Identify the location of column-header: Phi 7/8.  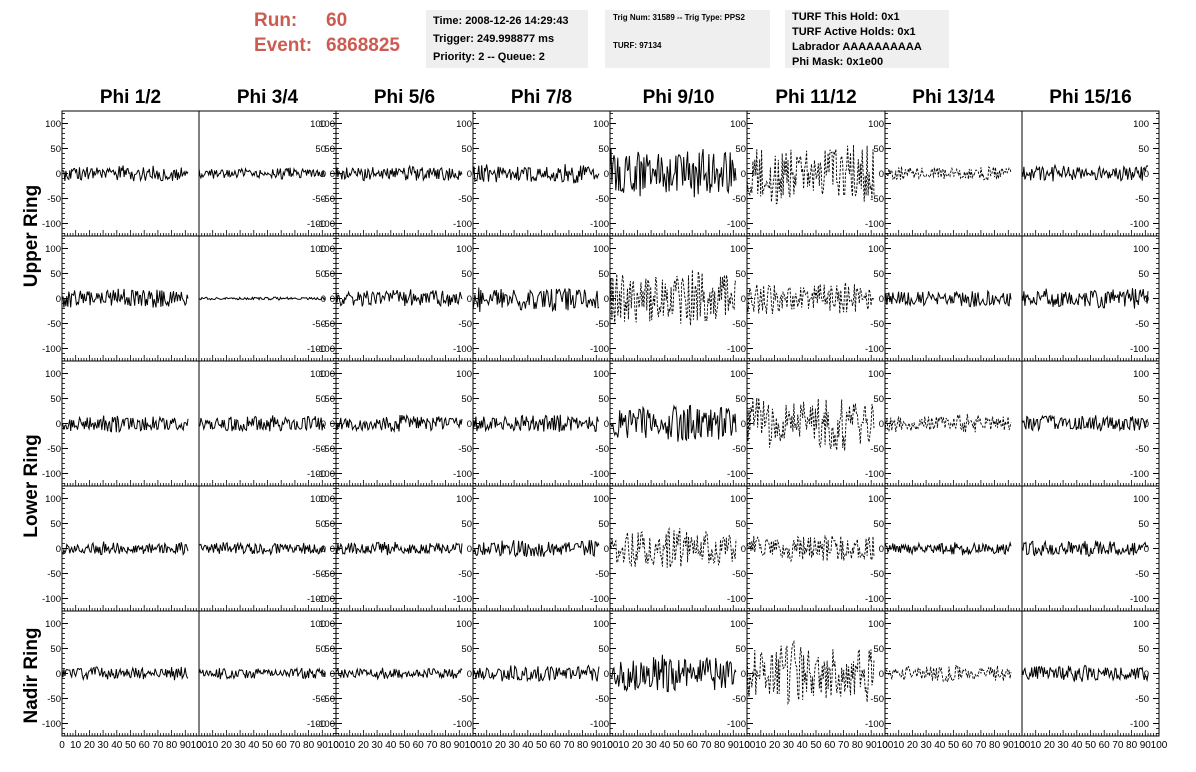
(541, 97).